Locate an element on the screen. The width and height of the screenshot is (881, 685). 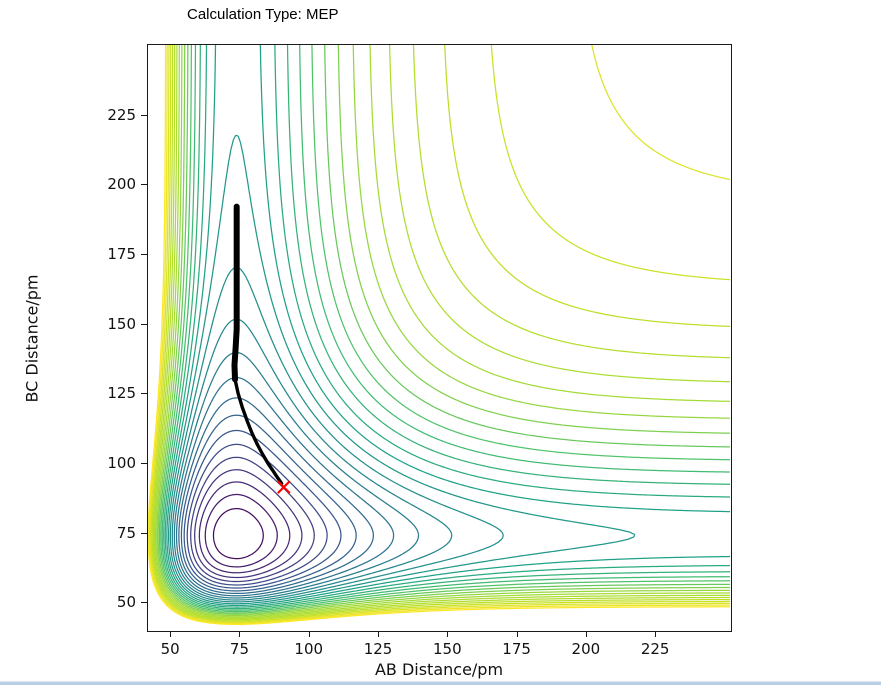
y-tick-label: 100 is located at coordinates (121, 462).